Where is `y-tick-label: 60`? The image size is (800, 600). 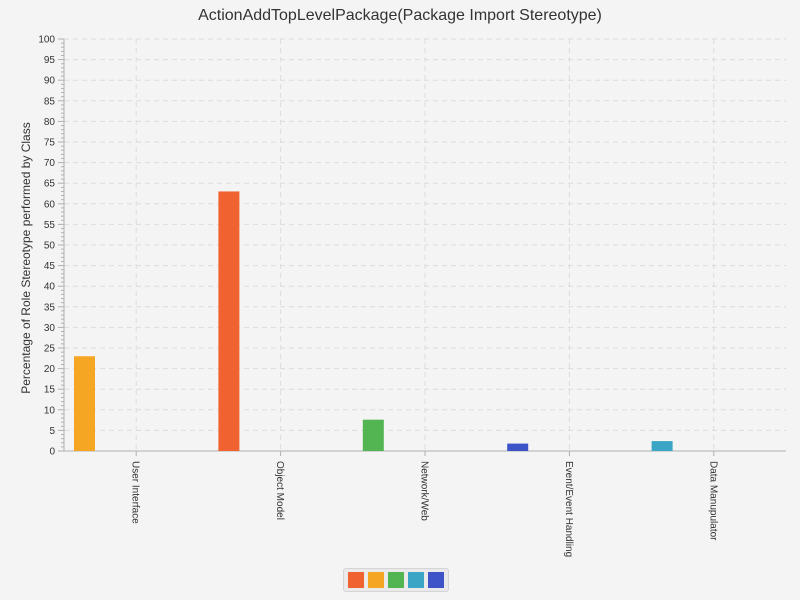
y-tick-label: 60 is located at coordinates (50, 204).